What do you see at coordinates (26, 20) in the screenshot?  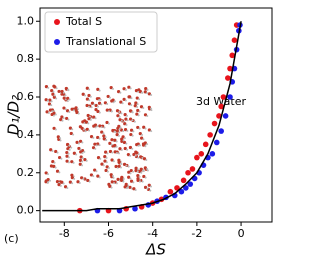 I see `y-tick-label: 1.0` at bounding box center [26, 20].